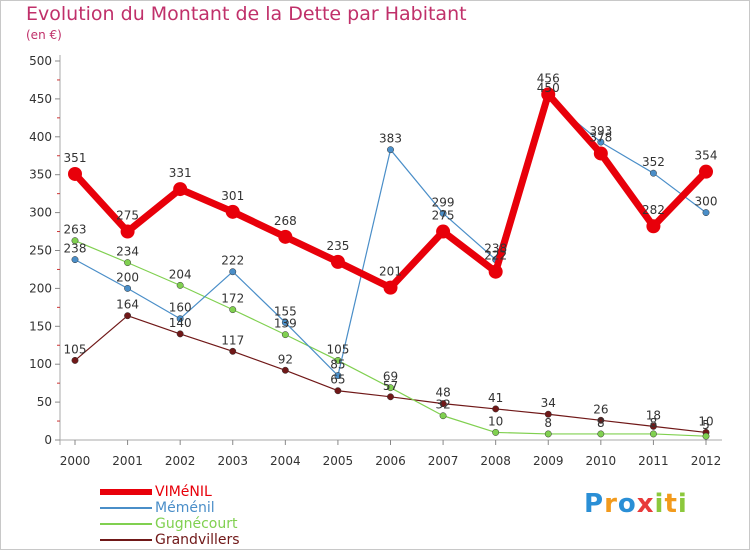 Image resolution: width=750 pixels, height=550 pixels. Describe the element at coordinates (653, 210) in the screenshot. I see `data-label: 282` at that location.